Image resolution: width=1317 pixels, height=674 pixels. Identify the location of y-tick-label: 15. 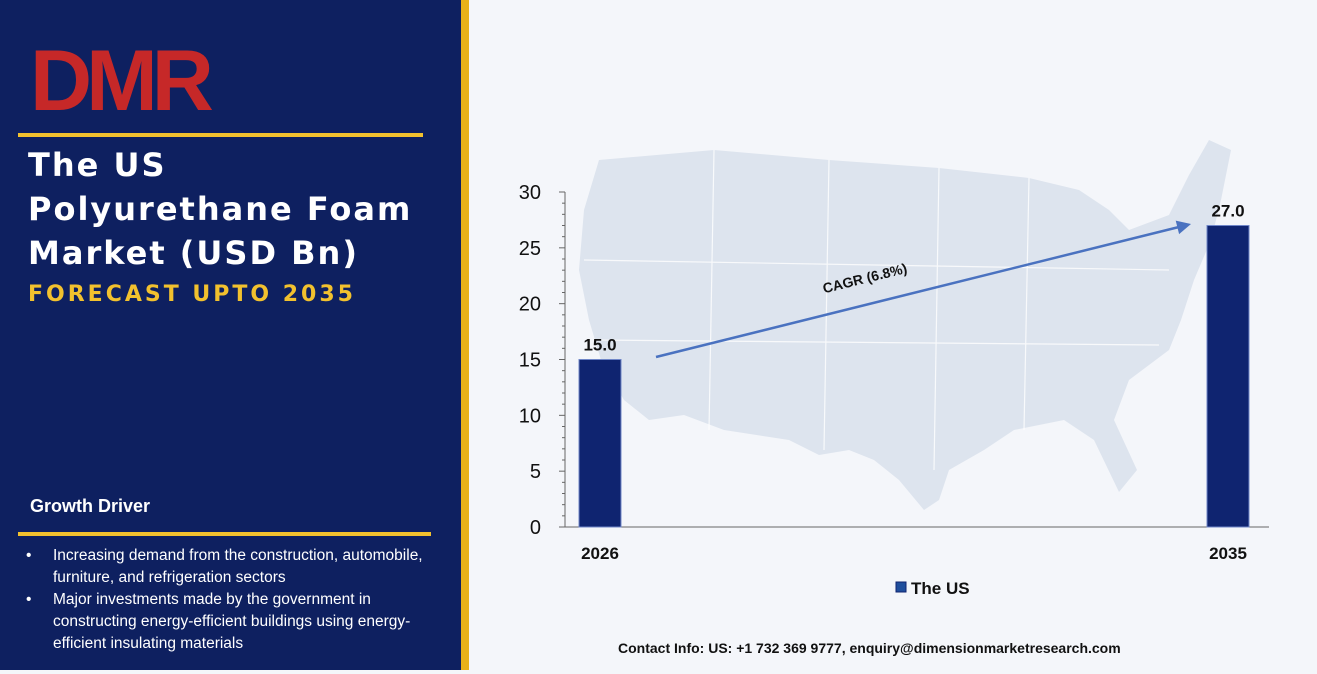
(530, 361).